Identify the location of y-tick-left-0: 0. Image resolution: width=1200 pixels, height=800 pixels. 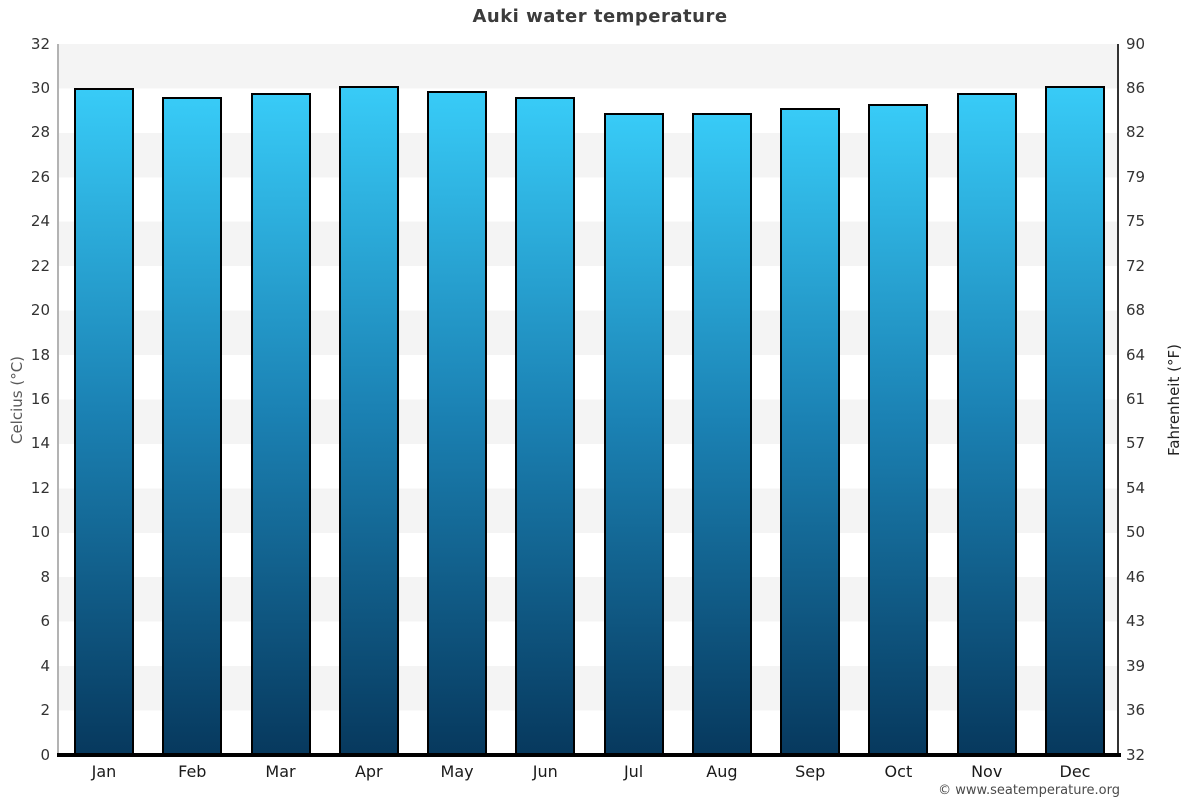
(45, 754).